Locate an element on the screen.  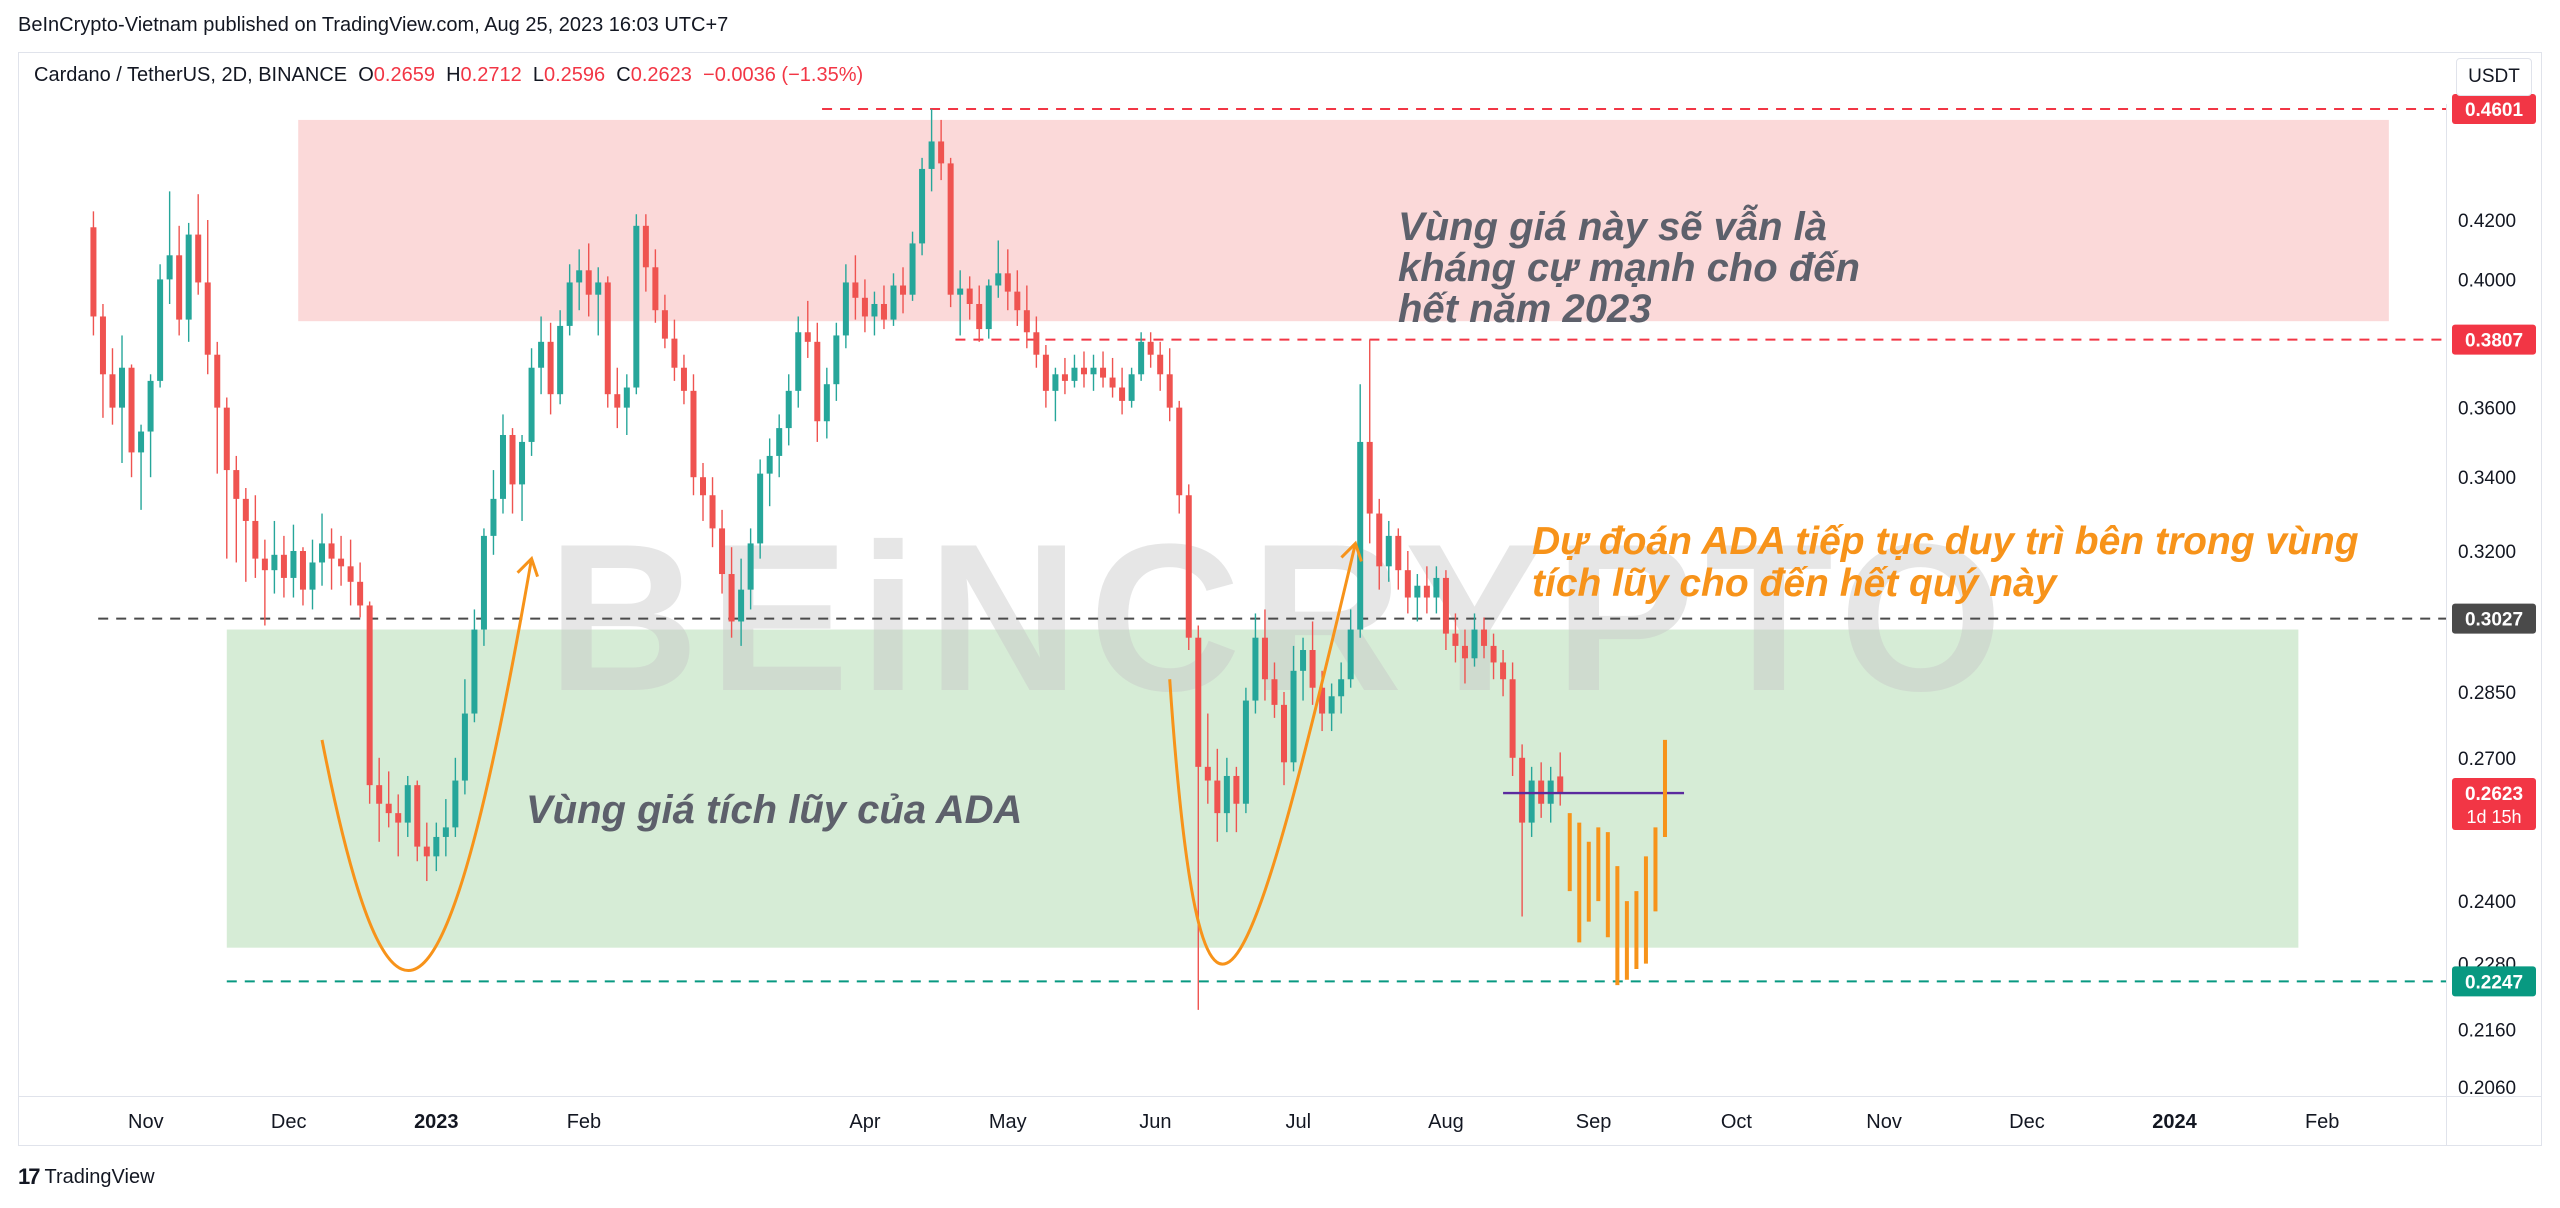
x-tick-label: Dec is located at coordinates (289, 1122).